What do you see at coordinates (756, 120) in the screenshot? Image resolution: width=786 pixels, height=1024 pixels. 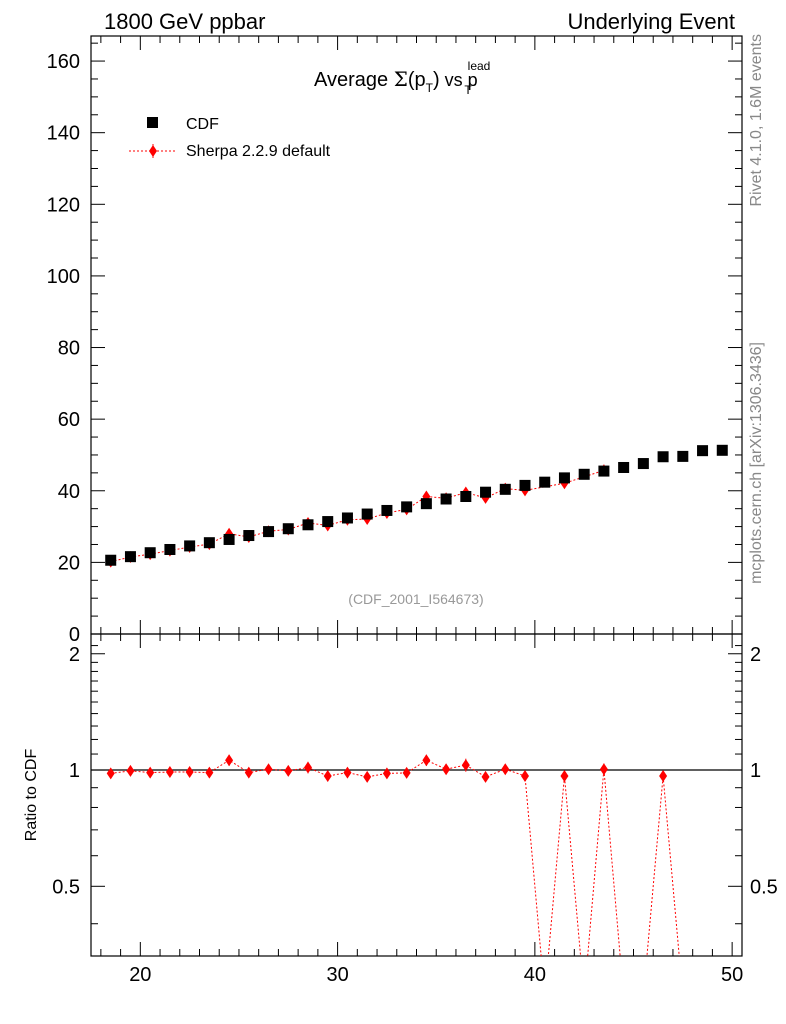 I see `rivet-version-label: Rivet 4.1.0, 1.6M events` at bounding box center [756, 120].